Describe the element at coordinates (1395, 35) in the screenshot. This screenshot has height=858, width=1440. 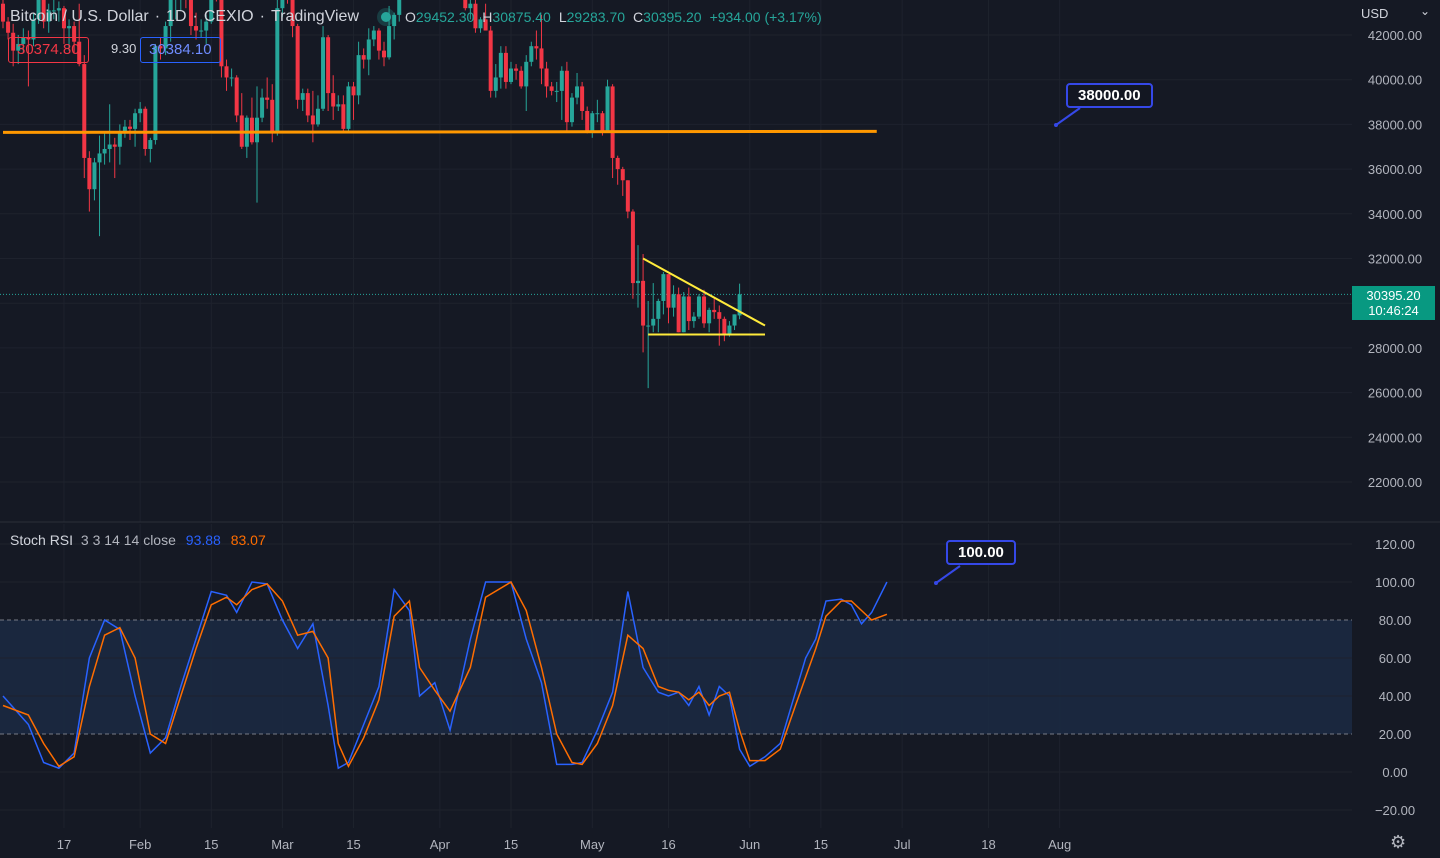
I see `y-tick-label: 42000.00` at that location.